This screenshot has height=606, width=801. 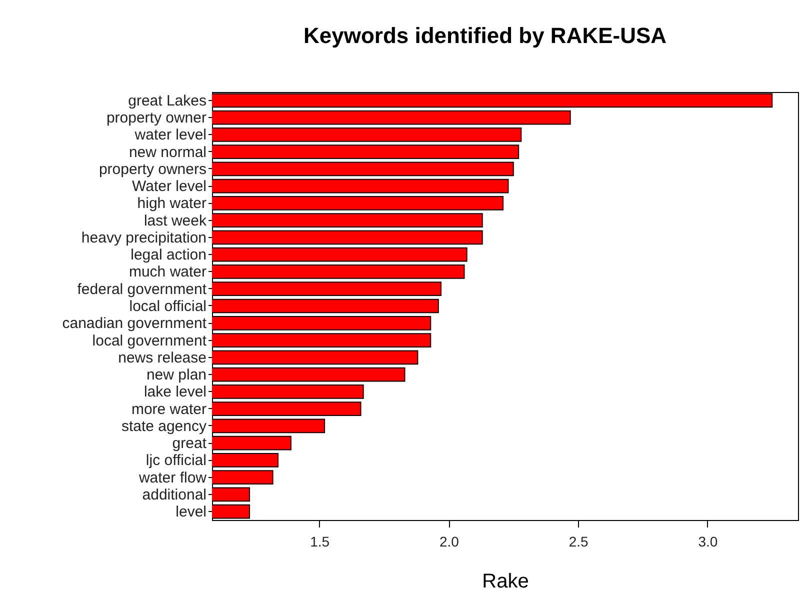 What do you see at coordinates (150, 341) in the screenshot?
I see `y-tick-label: local government` at bounding box center [150, 341].